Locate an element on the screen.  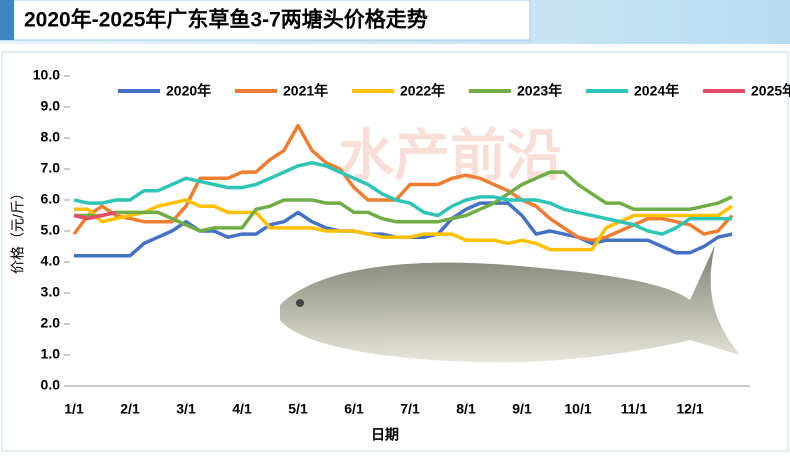
watermark: 水产前沿 is located at coordinates (450, 155).